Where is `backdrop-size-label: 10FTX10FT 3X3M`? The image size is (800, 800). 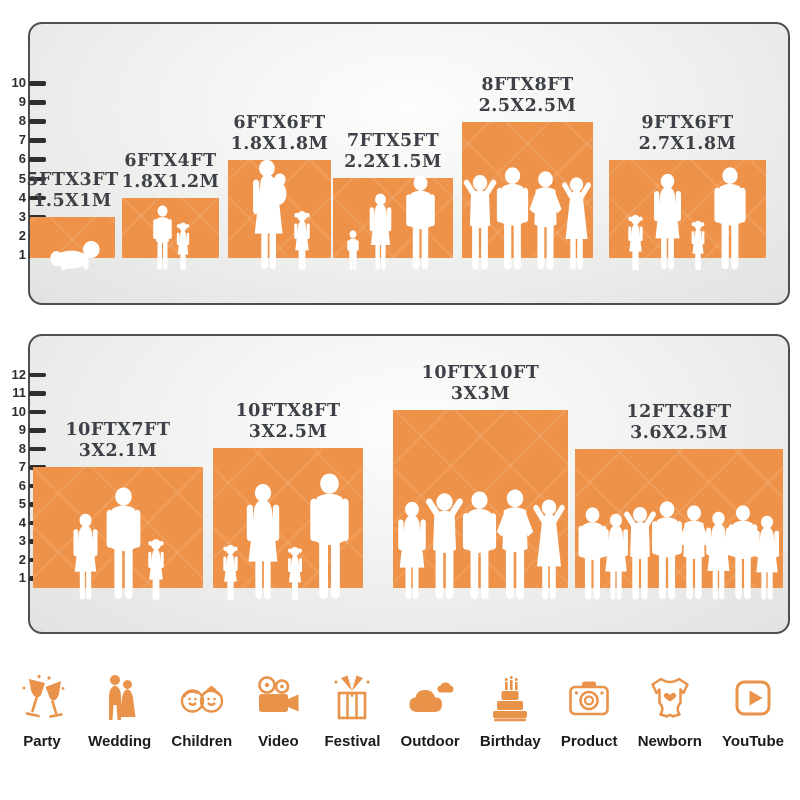 backdrop-size-label: 10FTX10FT 3X3M is located at coordinates (481, 384).